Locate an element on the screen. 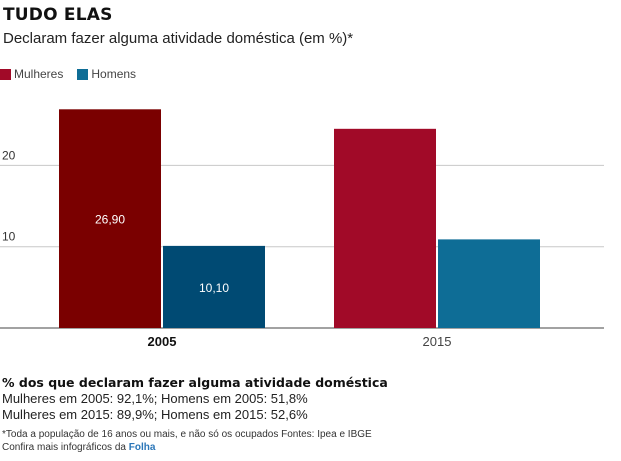 The height and width of the screenshot is (461, 621). legend-item-homens: Homens is located at coordinates (106, 74).